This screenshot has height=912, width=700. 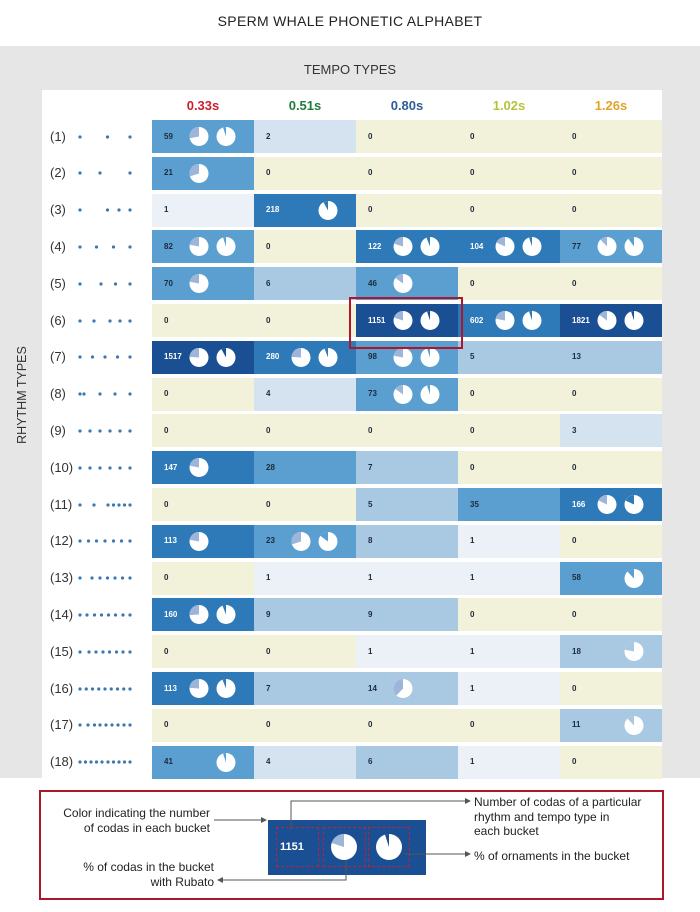 I want to click on coda-count: 59, so click(x=168, y=136).